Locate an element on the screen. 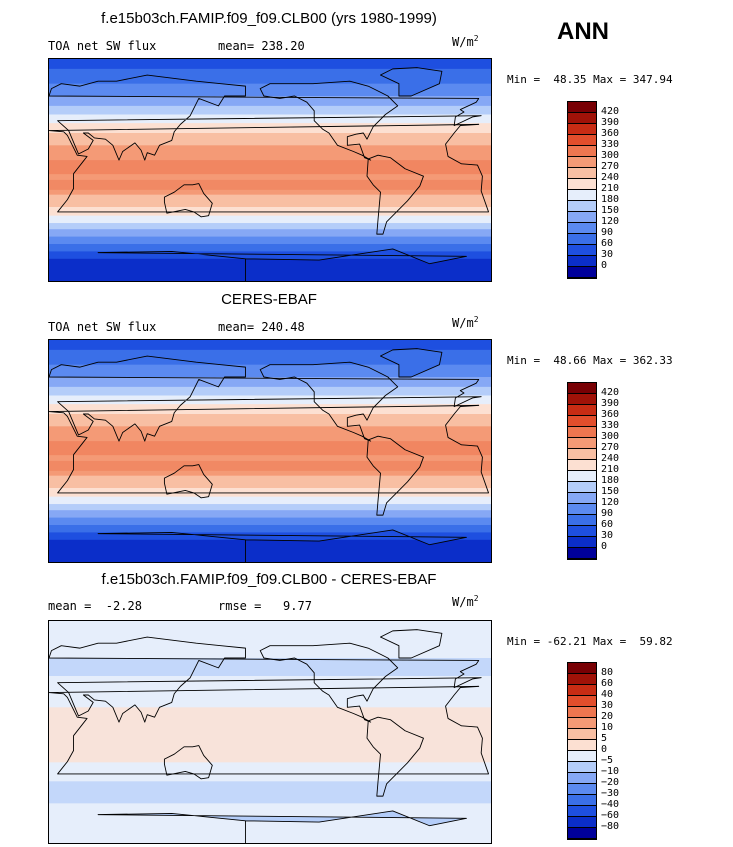 The image size is (733, 847). panel-2-title: CERES-EBAF is located at coordinates (269, 299).